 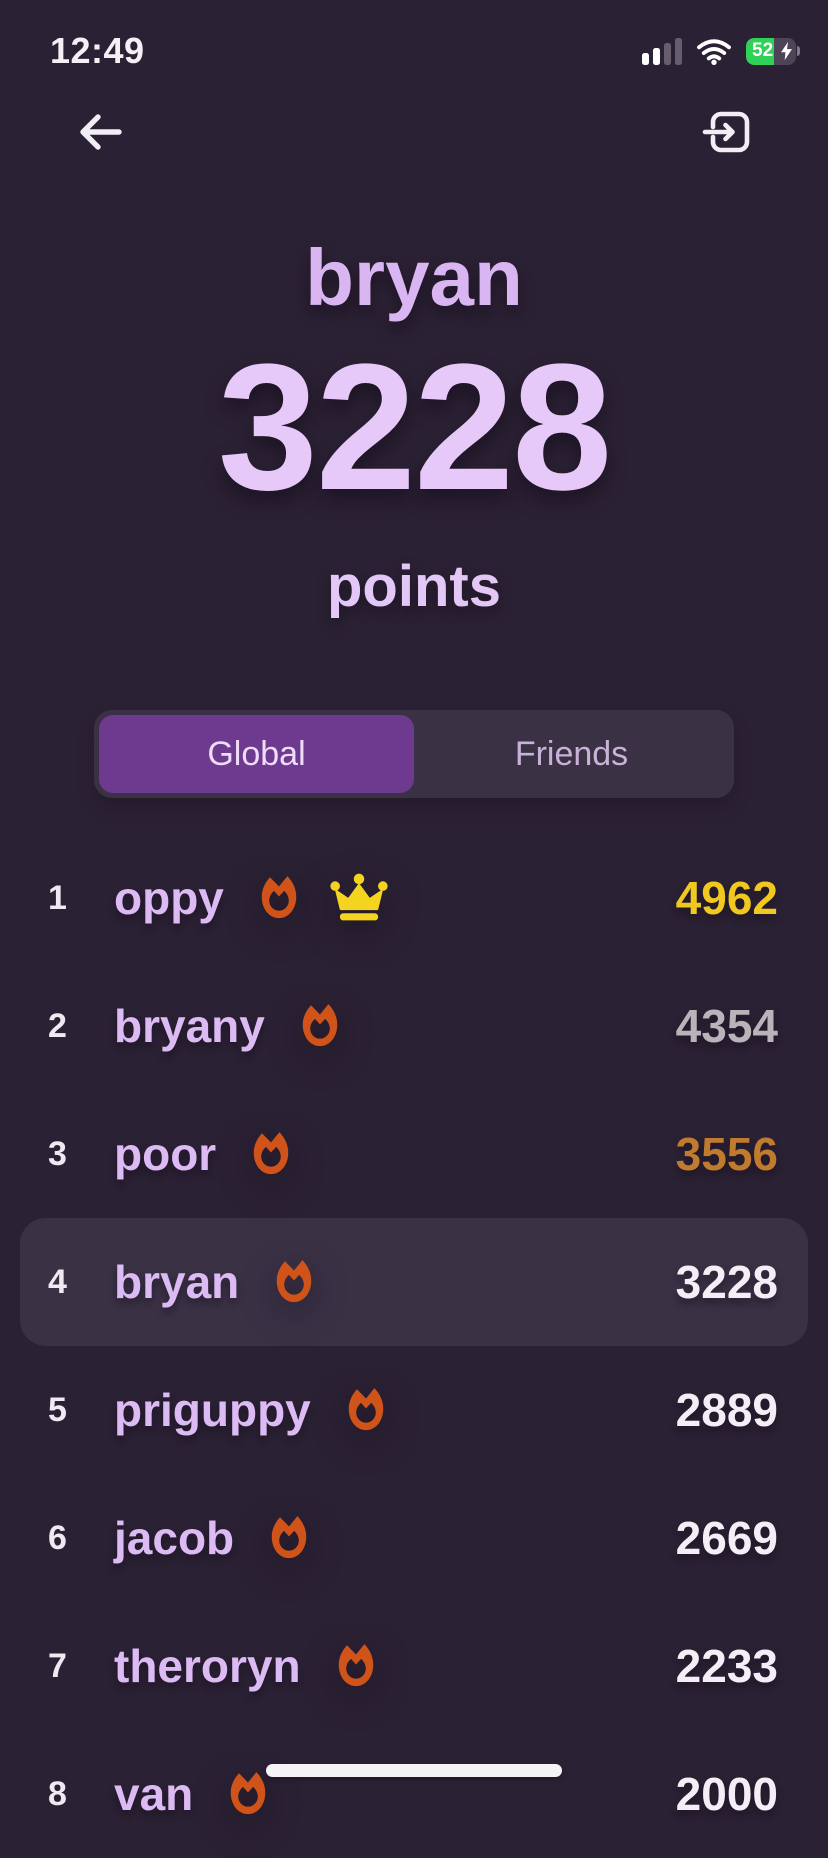 What do you see at coordinates (97, 50) in the screenshot?
I see `status-time: 12:49` at bounding box center [97, 50].